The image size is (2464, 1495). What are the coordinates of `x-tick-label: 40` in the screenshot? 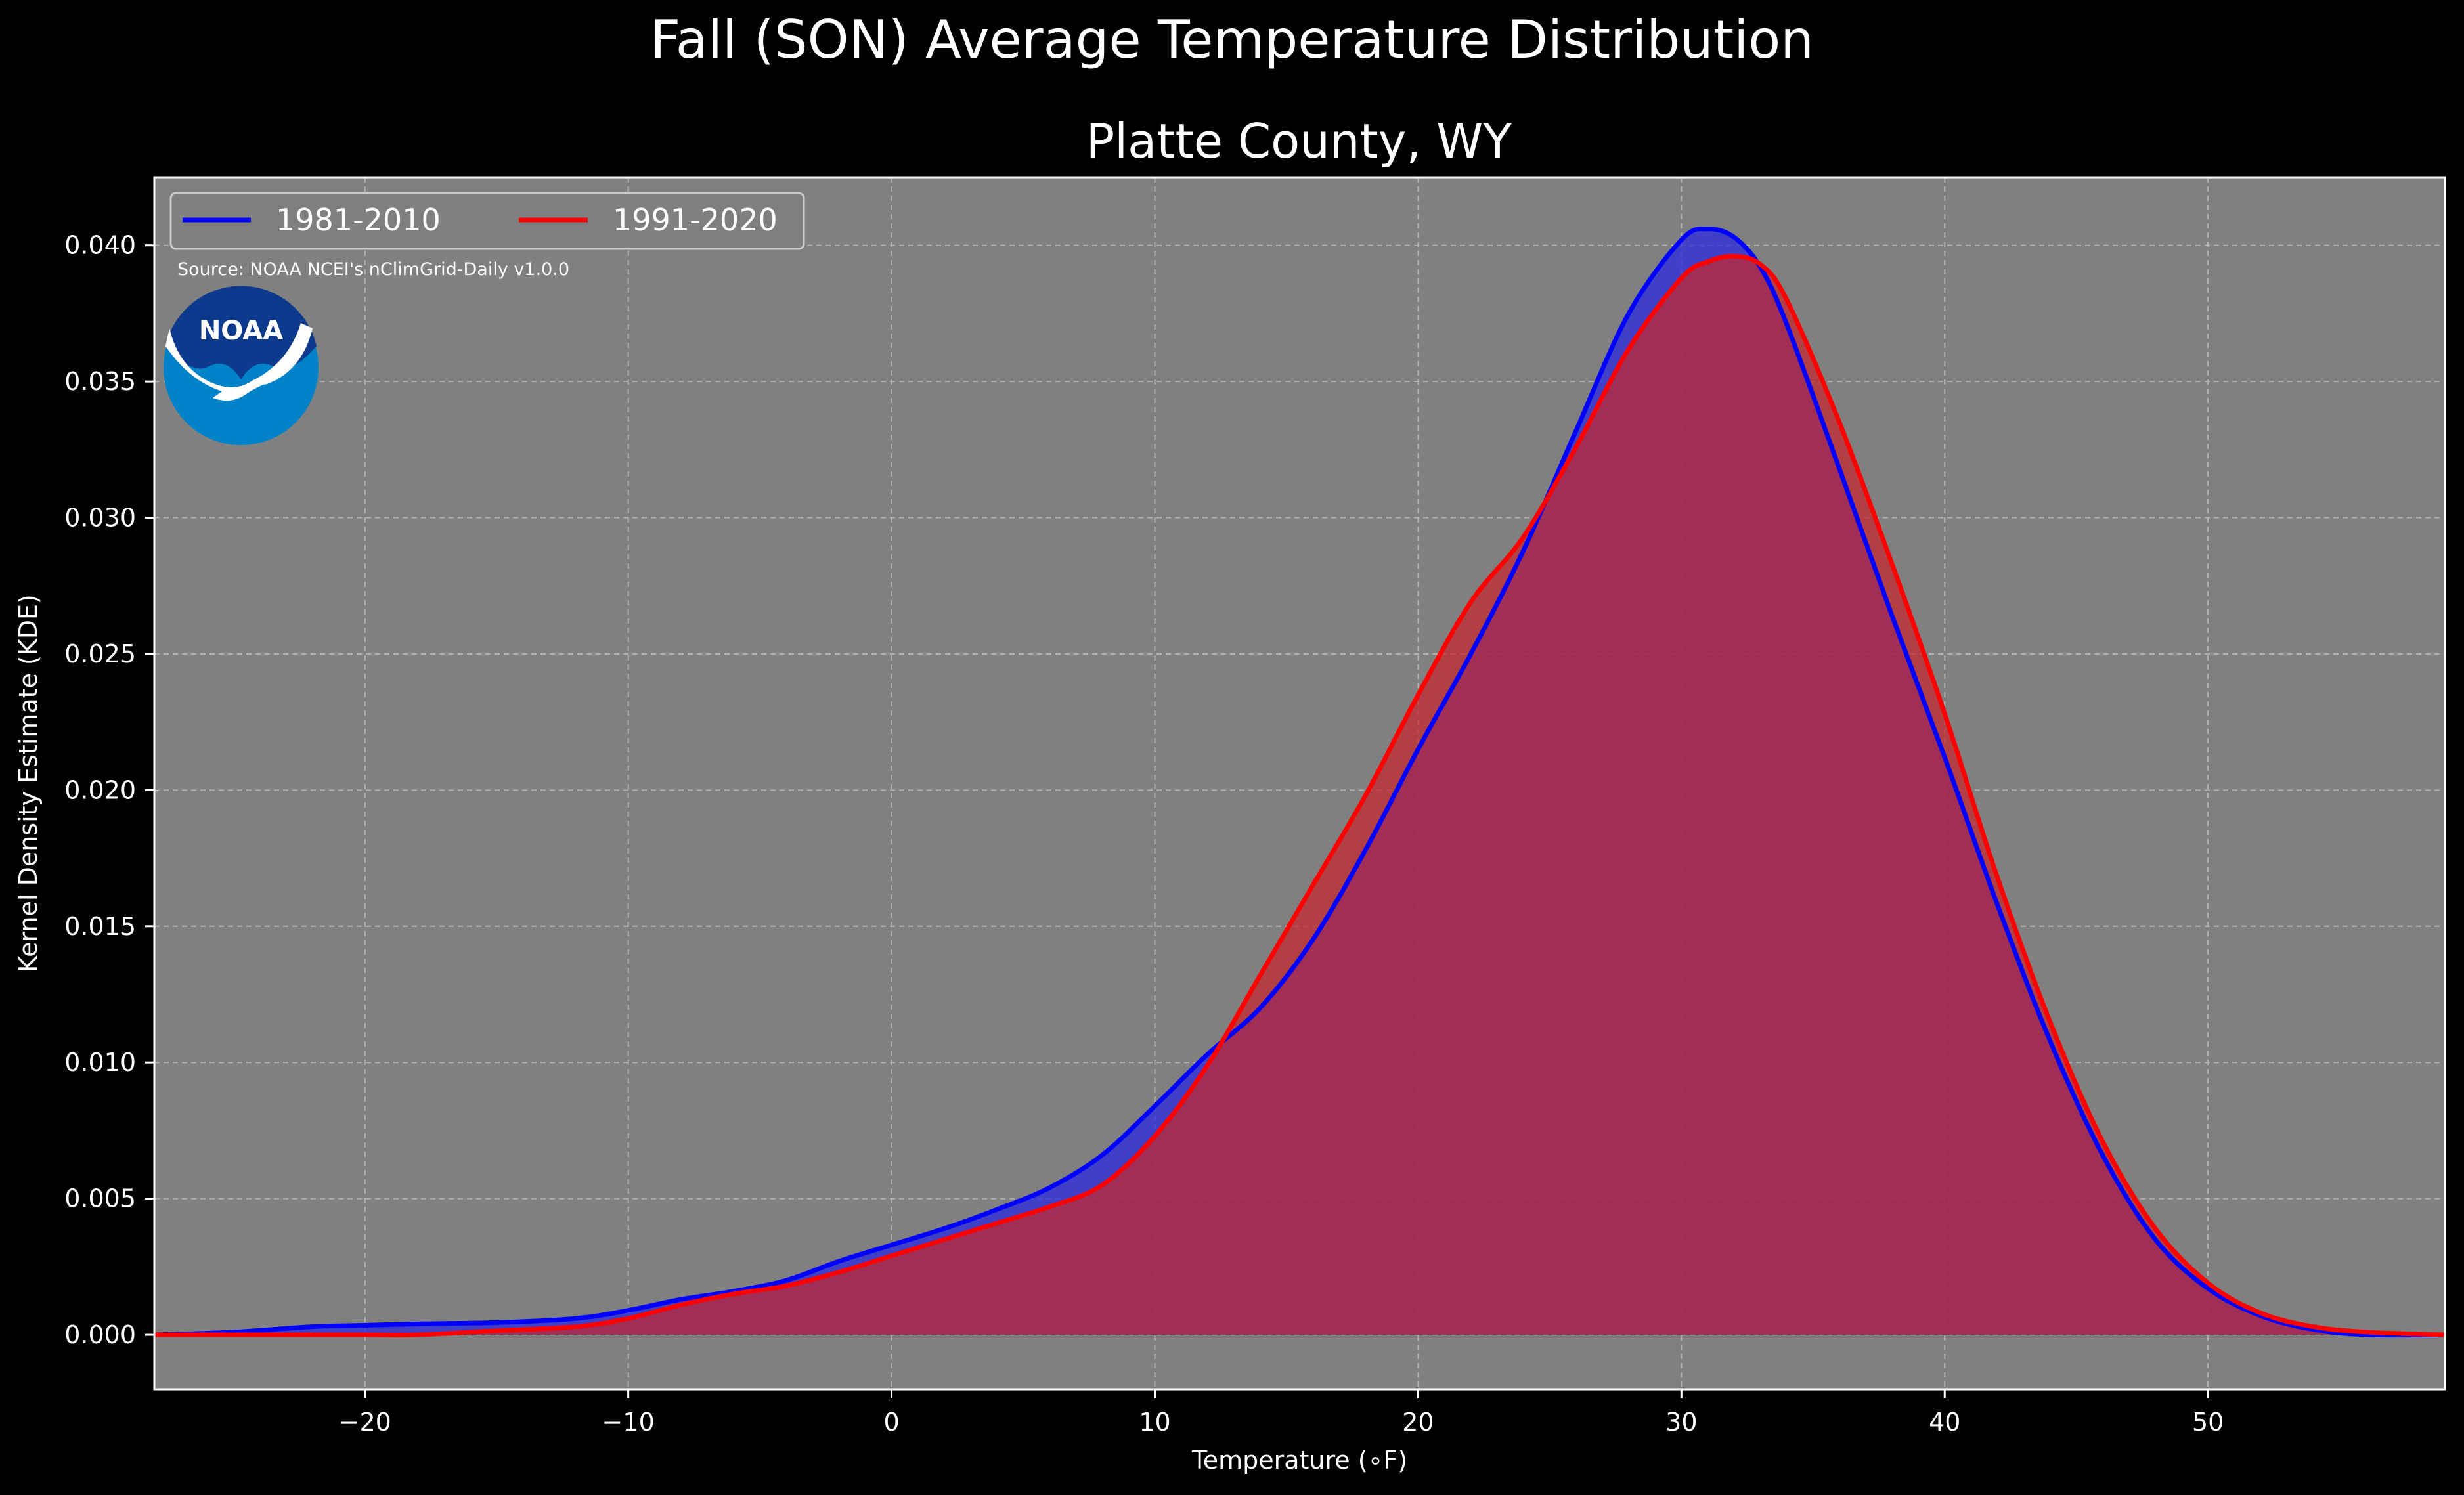 It's located at (1945, 1422).